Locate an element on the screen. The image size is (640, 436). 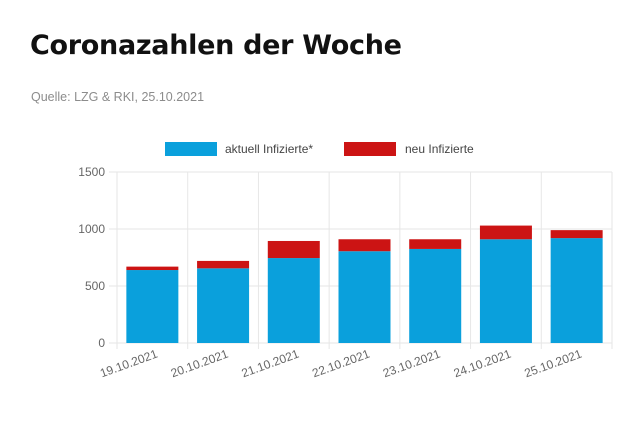
legend-label-aktuell-infizierte: aktuell Infizierte* is located at coordinates (269, 149).